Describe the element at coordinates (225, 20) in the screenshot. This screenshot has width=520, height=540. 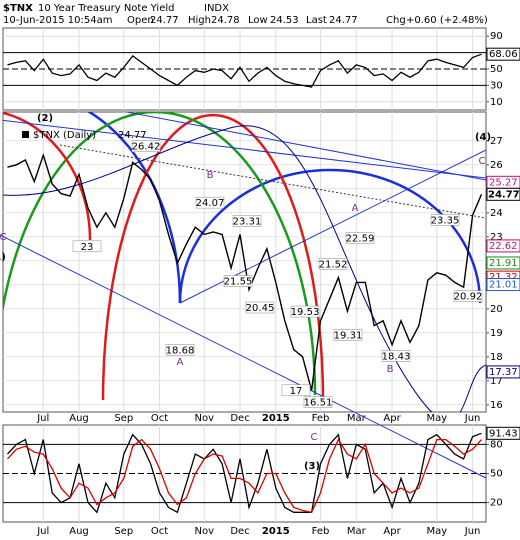
I see `quote-value: 24.78` at that location.